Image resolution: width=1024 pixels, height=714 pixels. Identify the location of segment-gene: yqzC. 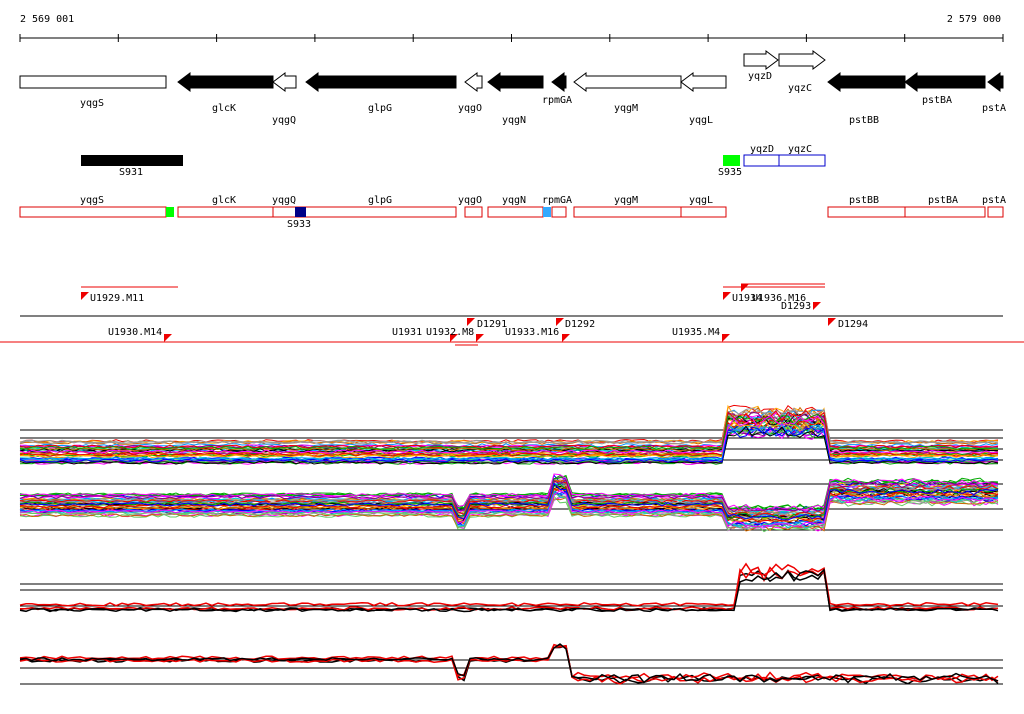
(800, 149).